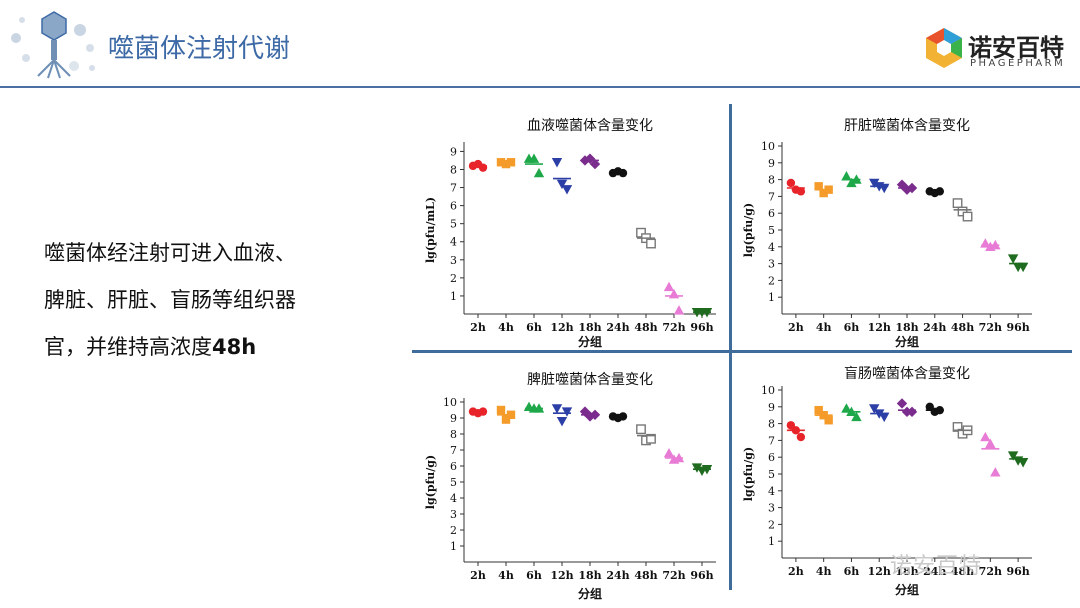 The image size is (1080, 608). Describe the element at coordinates (1018, 63) in the screenshot. I see `brand-name-en: PHAGEPHARM` at that location.